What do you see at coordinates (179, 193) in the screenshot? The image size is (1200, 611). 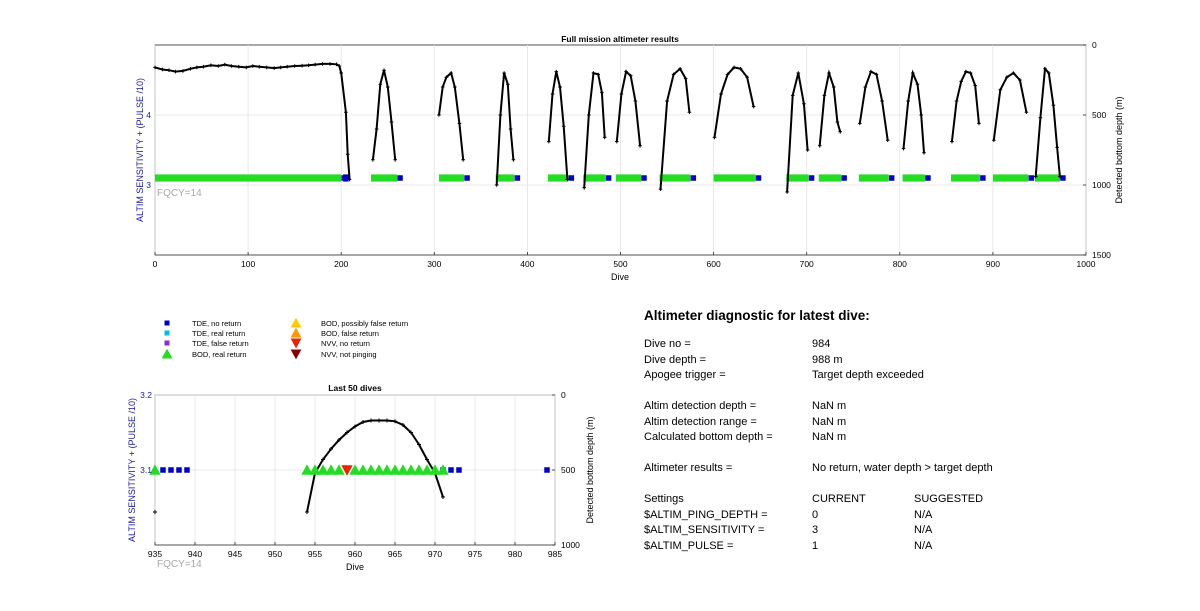 I see `top-chart-fqcy-annotation: FQCY=14` at bounding box center [179, 193].